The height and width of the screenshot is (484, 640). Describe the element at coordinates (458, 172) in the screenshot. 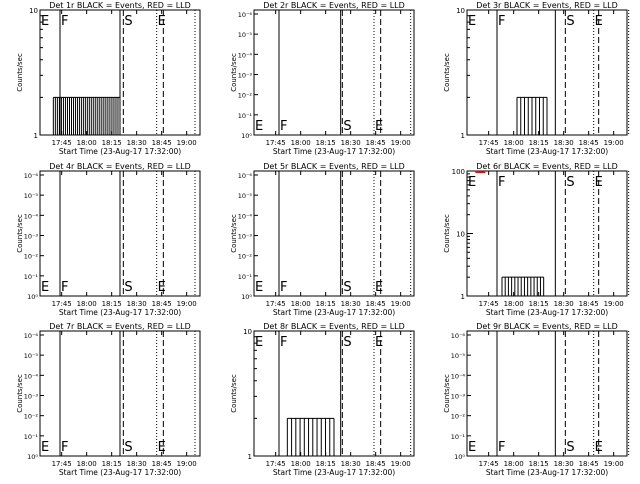

I see `y-tick-label: 100` at that location.